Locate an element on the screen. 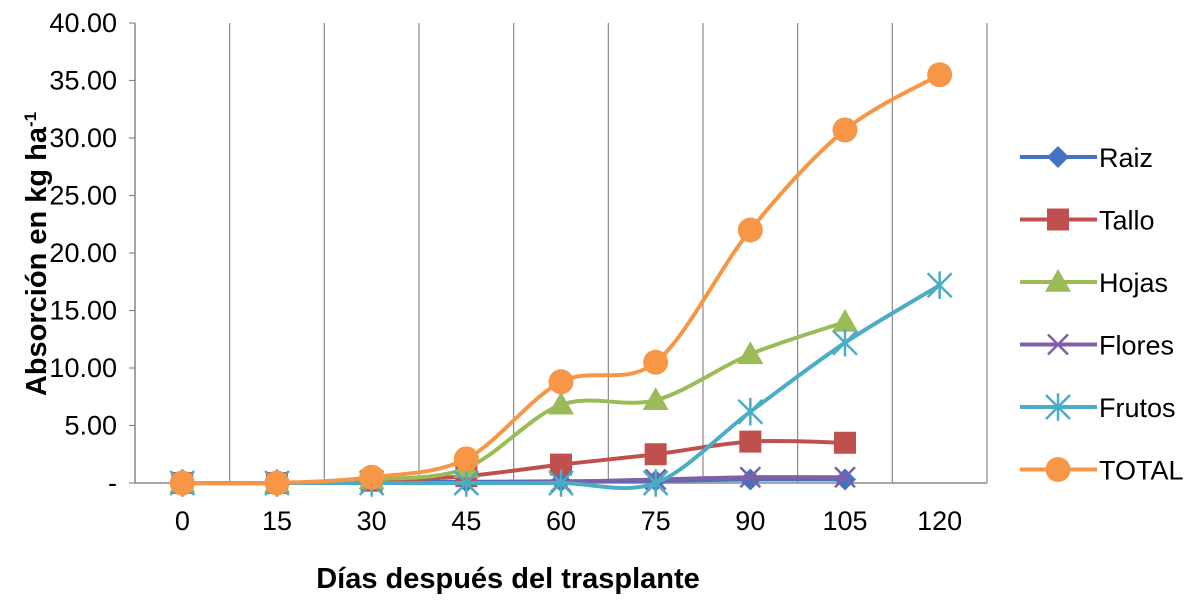  y-tick-label: 10.00 is located at coordinates (83, 368).